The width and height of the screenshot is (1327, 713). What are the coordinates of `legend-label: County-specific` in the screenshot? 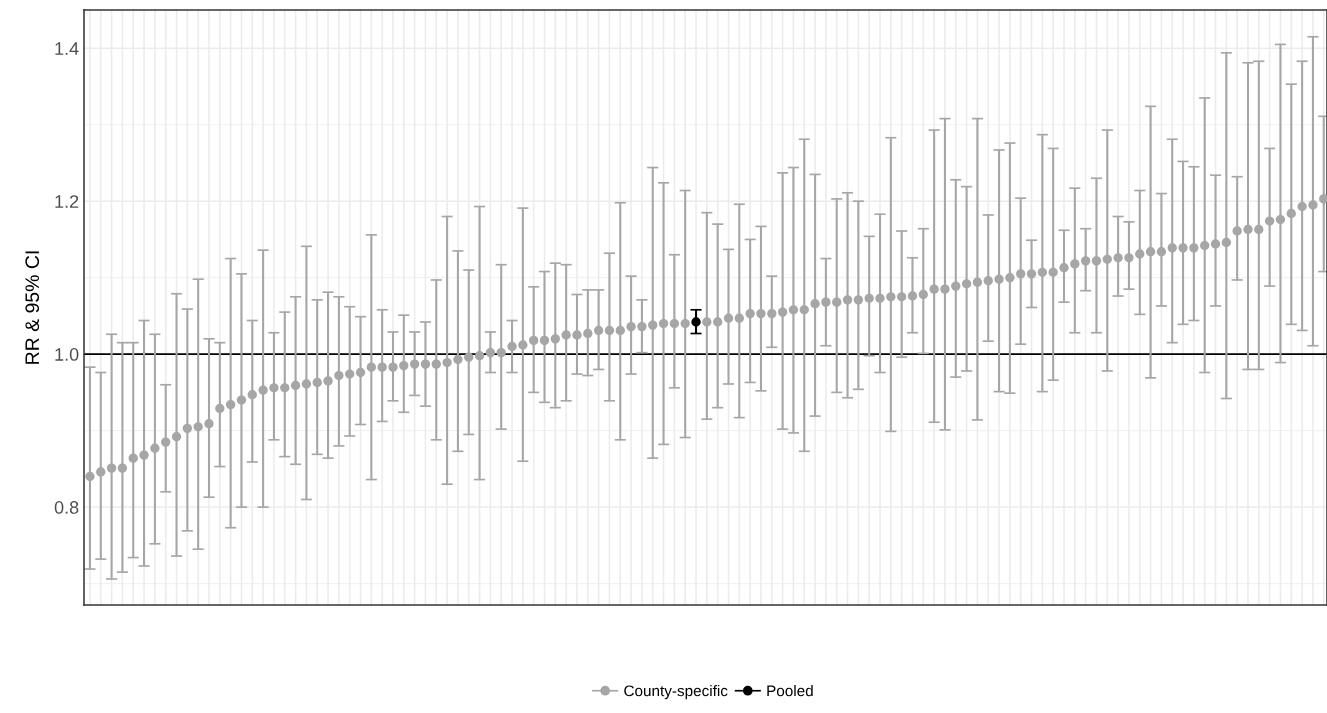 It's located at (676, 692).